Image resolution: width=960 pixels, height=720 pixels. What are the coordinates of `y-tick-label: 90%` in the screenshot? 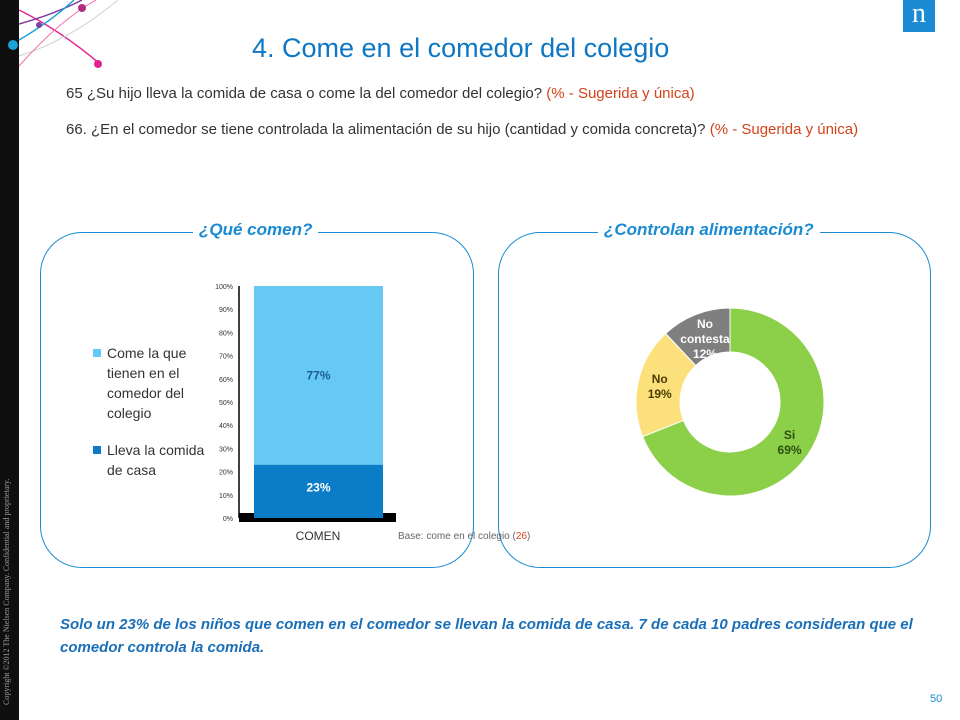 It's located at (226, 310).